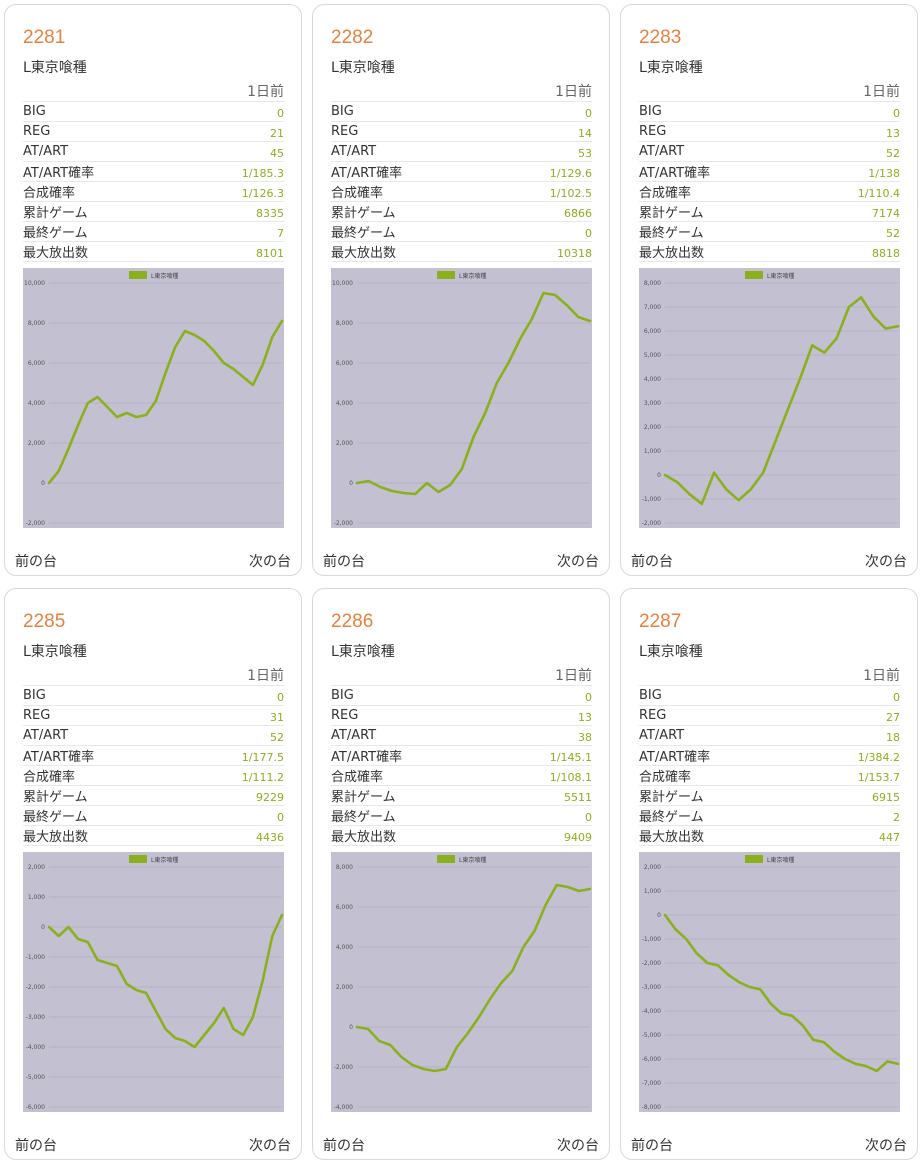 This screenshot has width=924, height=1168. I want to click on stat-value: 447, so click(889, 837).